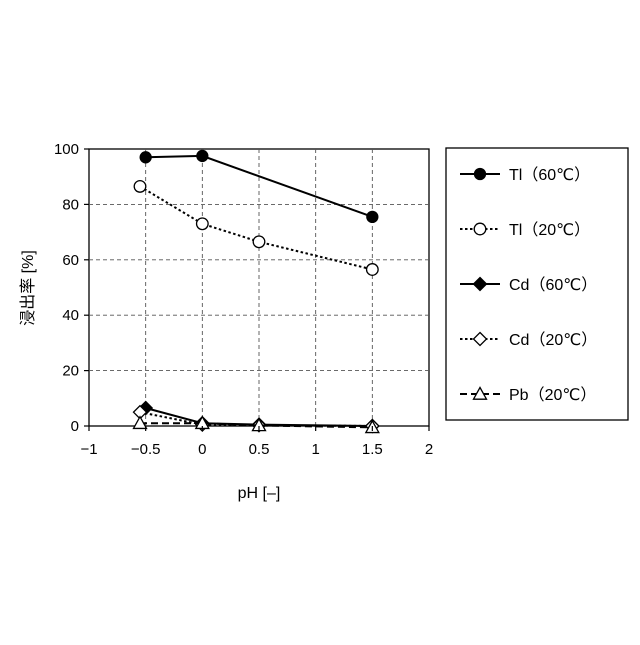 Image resolution: width=640 pixels, height=645 pixels. Describe the element at coordinates (553, 340) in the screenshot. I see `legend-label: Cd（20℃）` at that location.